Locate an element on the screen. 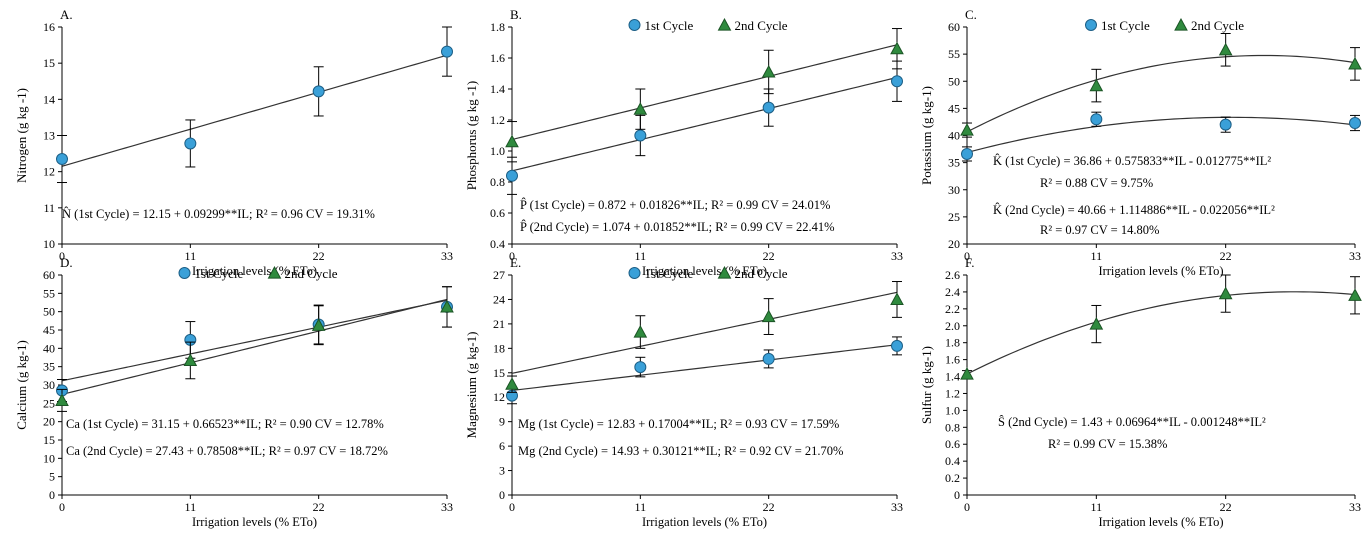 Image resolution: width=1370 pixels, height=535 pixels. legend-label-cycle1: 1st Cycle is located at coordinates (1125, 25).